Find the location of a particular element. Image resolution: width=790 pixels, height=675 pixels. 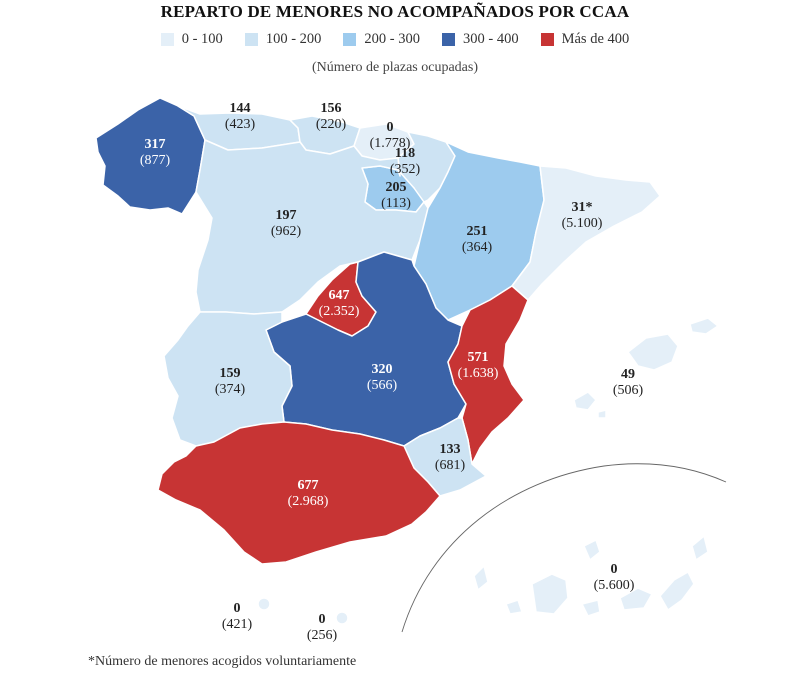

label-aragon-minors: 251 is located at coordinates (477, 231).